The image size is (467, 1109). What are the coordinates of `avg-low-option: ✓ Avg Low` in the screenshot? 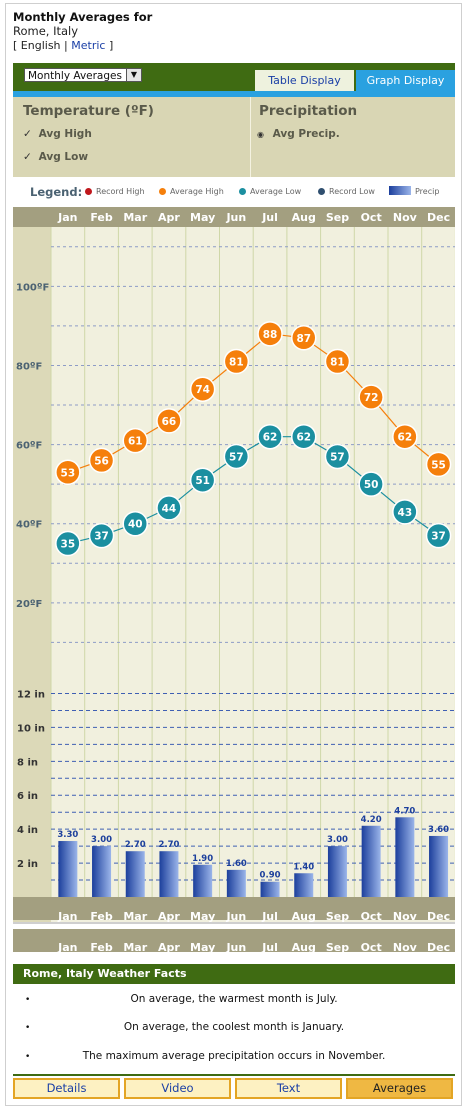 It's located at (55, 157).